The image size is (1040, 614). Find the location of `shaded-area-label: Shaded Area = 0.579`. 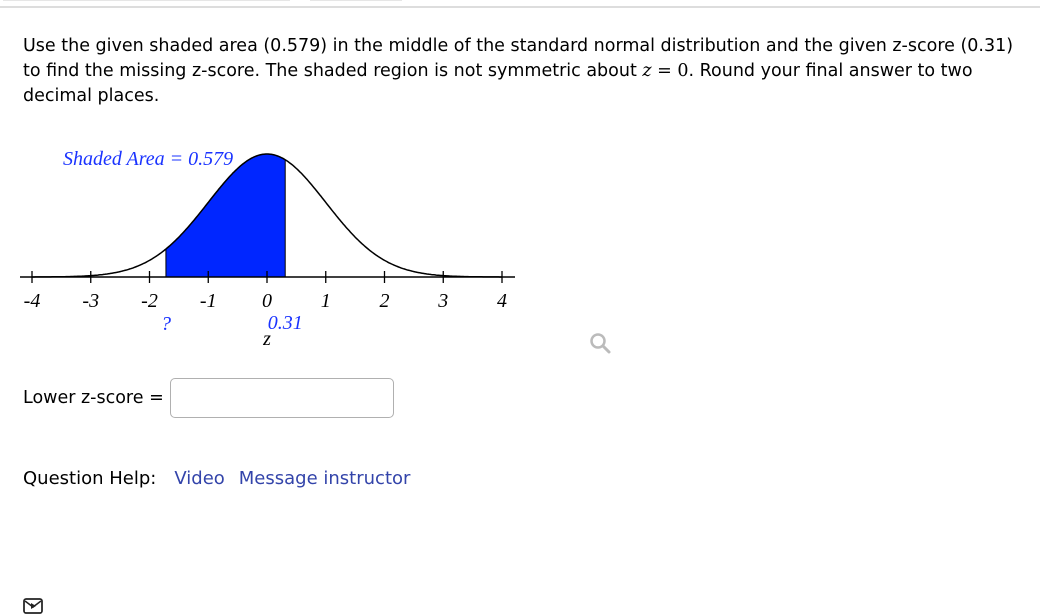

shaded-area-label: Shaded Area = 0.579 is located at coordinates (148, 159).